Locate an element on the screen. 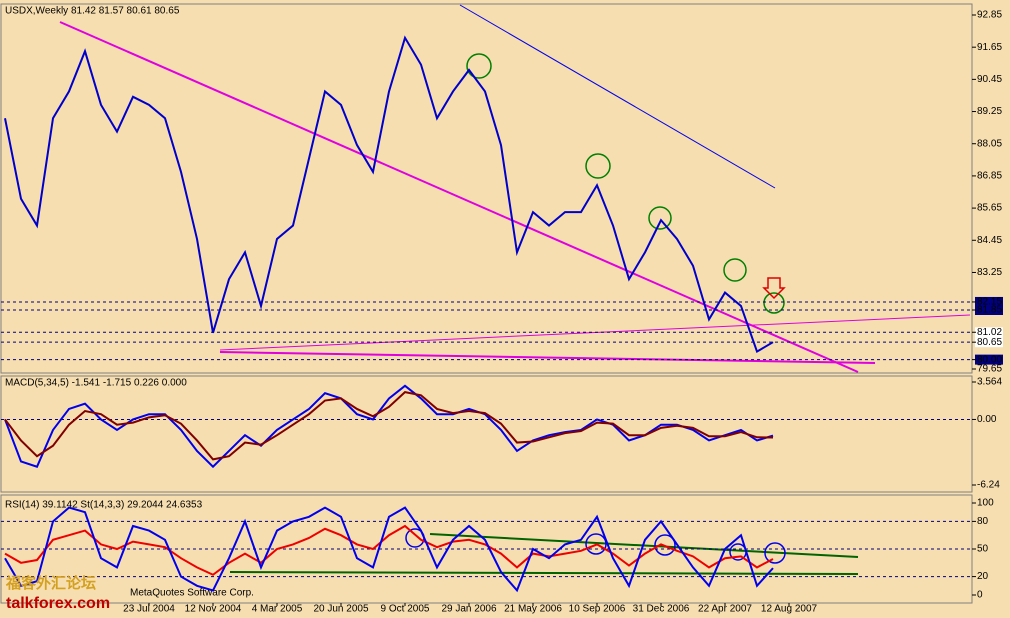 Image resolution: width=1010 pixels, height=618 pixels. y-tick-label: 82.15 is located at coordinates (989, 302).